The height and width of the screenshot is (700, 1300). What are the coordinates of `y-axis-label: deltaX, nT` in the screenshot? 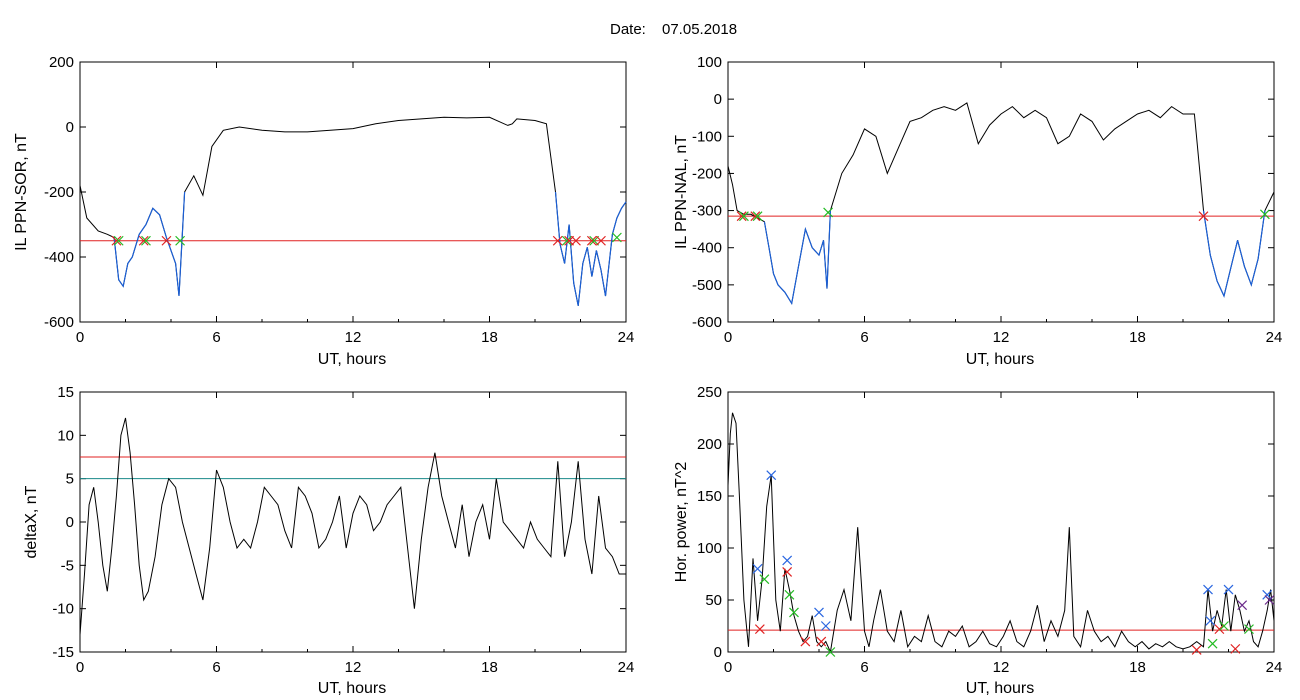 It's located at (31, 521).